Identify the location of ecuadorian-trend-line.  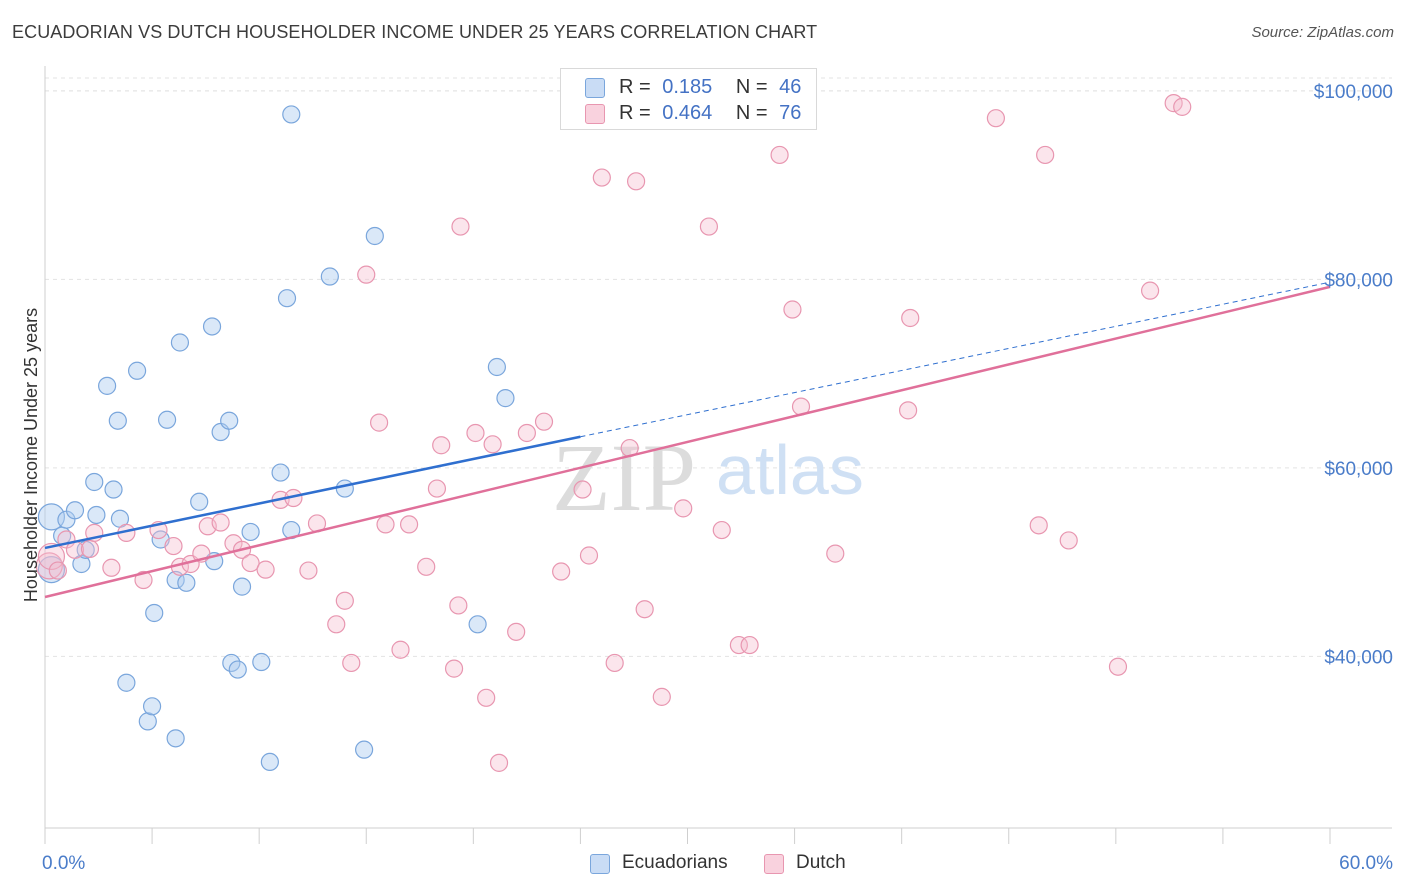
(312, 492).